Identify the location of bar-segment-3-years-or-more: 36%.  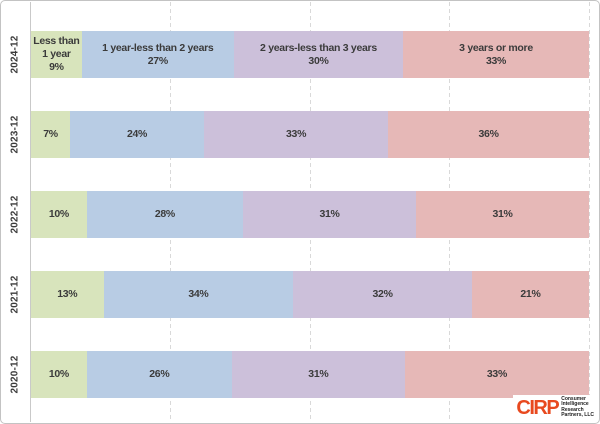
(488, 134).